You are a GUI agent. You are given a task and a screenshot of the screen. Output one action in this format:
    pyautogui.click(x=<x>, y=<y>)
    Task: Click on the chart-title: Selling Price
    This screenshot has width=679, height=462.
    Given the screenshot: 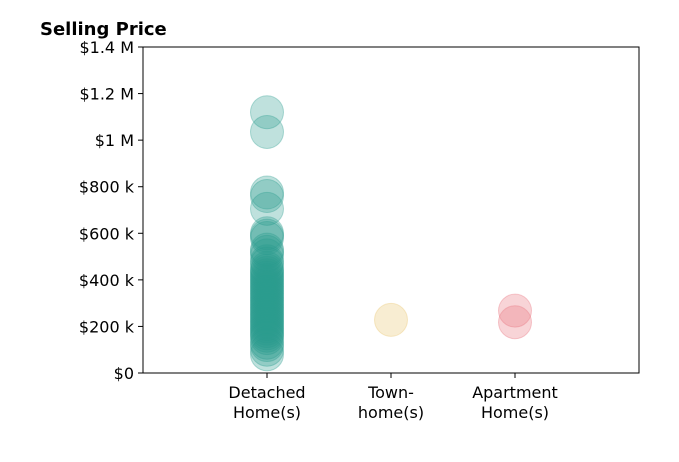 What is the action you would take?
    pyautogui.click(x=103, y=29)
    